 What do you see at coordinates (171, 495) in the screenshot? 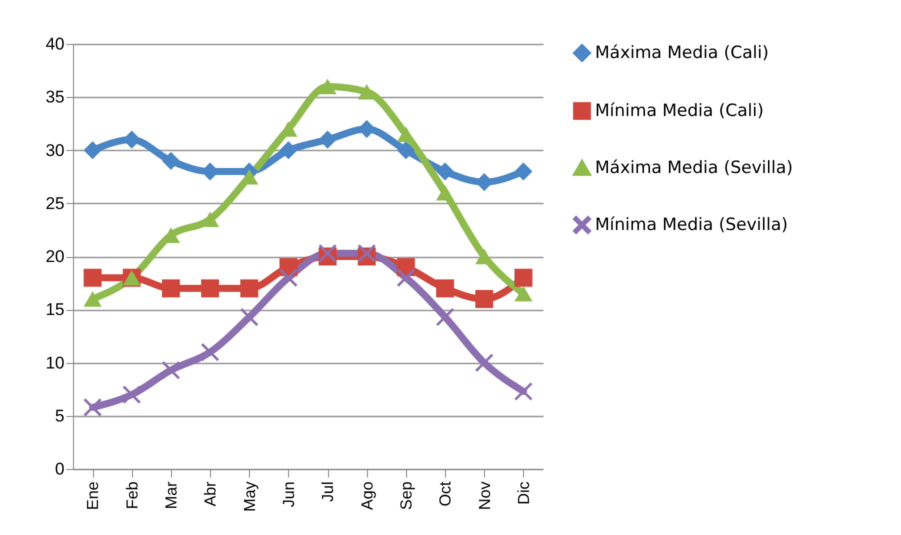
I see `x-tick-label: Mar` at bounding box center [171, 495].